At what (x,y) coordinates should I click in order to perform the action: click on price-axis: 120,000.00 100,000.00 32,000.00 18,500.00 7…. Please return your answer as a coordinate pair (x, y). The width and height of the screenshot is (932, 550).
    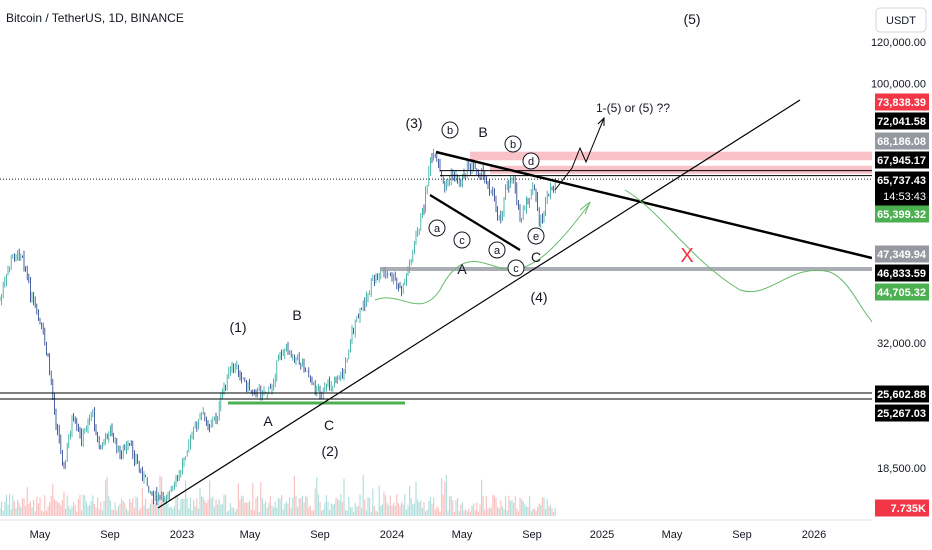
    Looking at the image, I should click on (901, 260).